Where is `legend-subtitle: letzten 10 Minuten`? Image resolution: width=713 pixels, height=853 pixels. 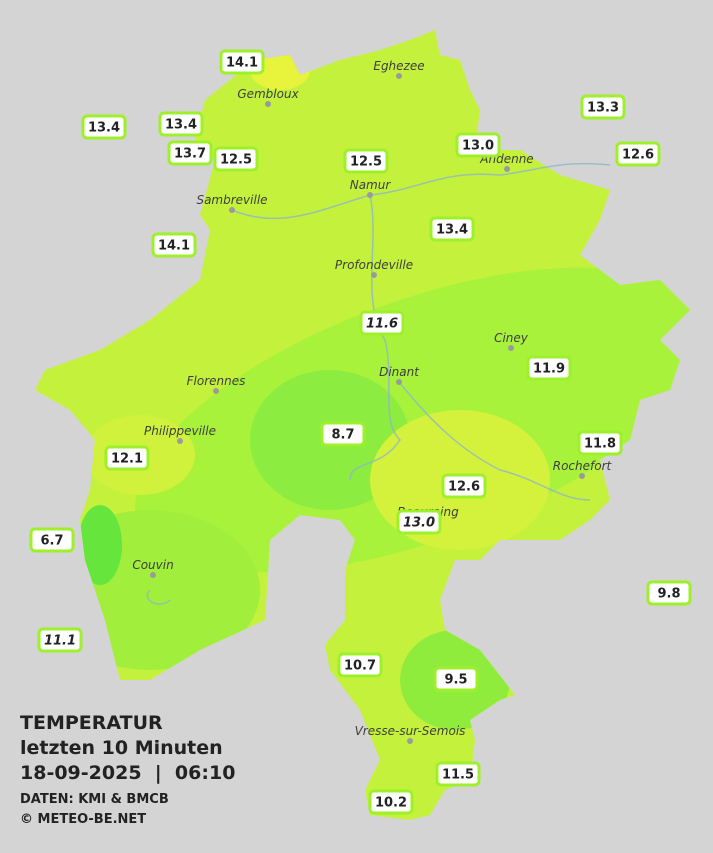 legend-subtitle: letzten 10 Minuten is located at coordinates (121, 748).